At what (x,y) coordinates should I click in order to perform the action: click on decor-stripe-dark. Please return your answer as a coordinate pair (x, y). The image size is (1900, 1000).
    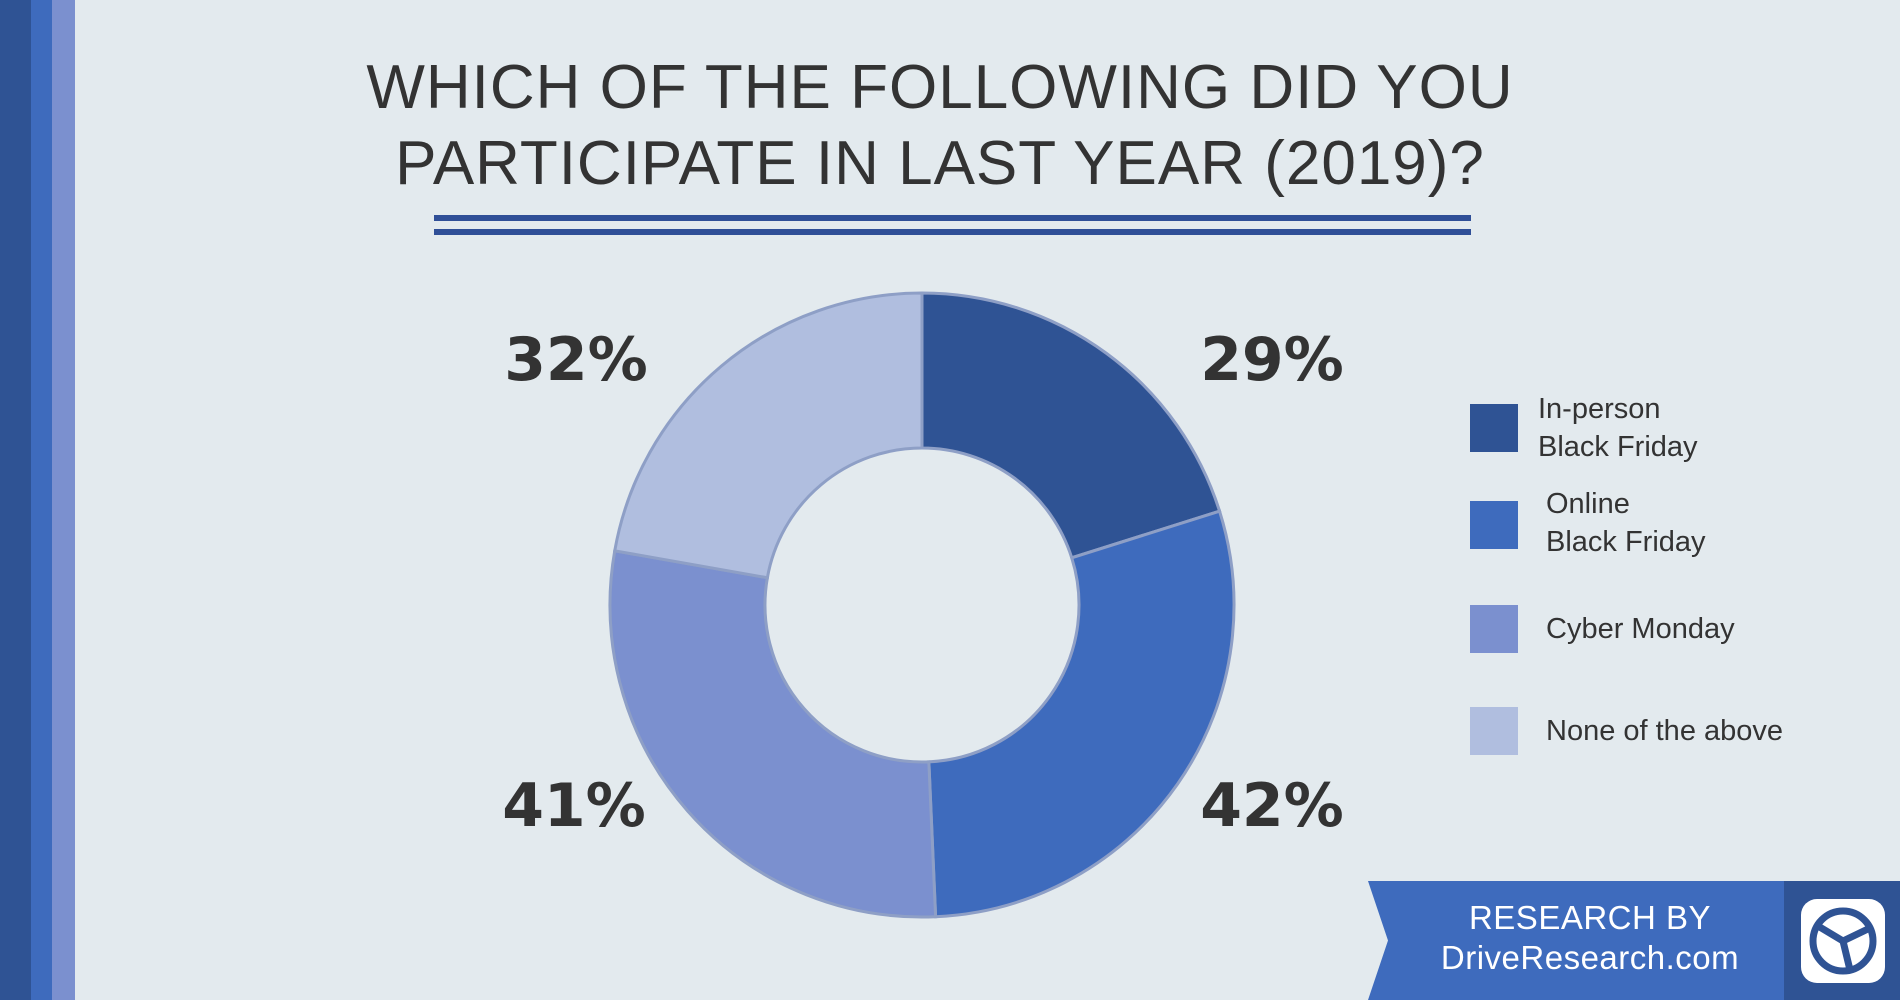
    Looking at the image, I should click on (15, 500).